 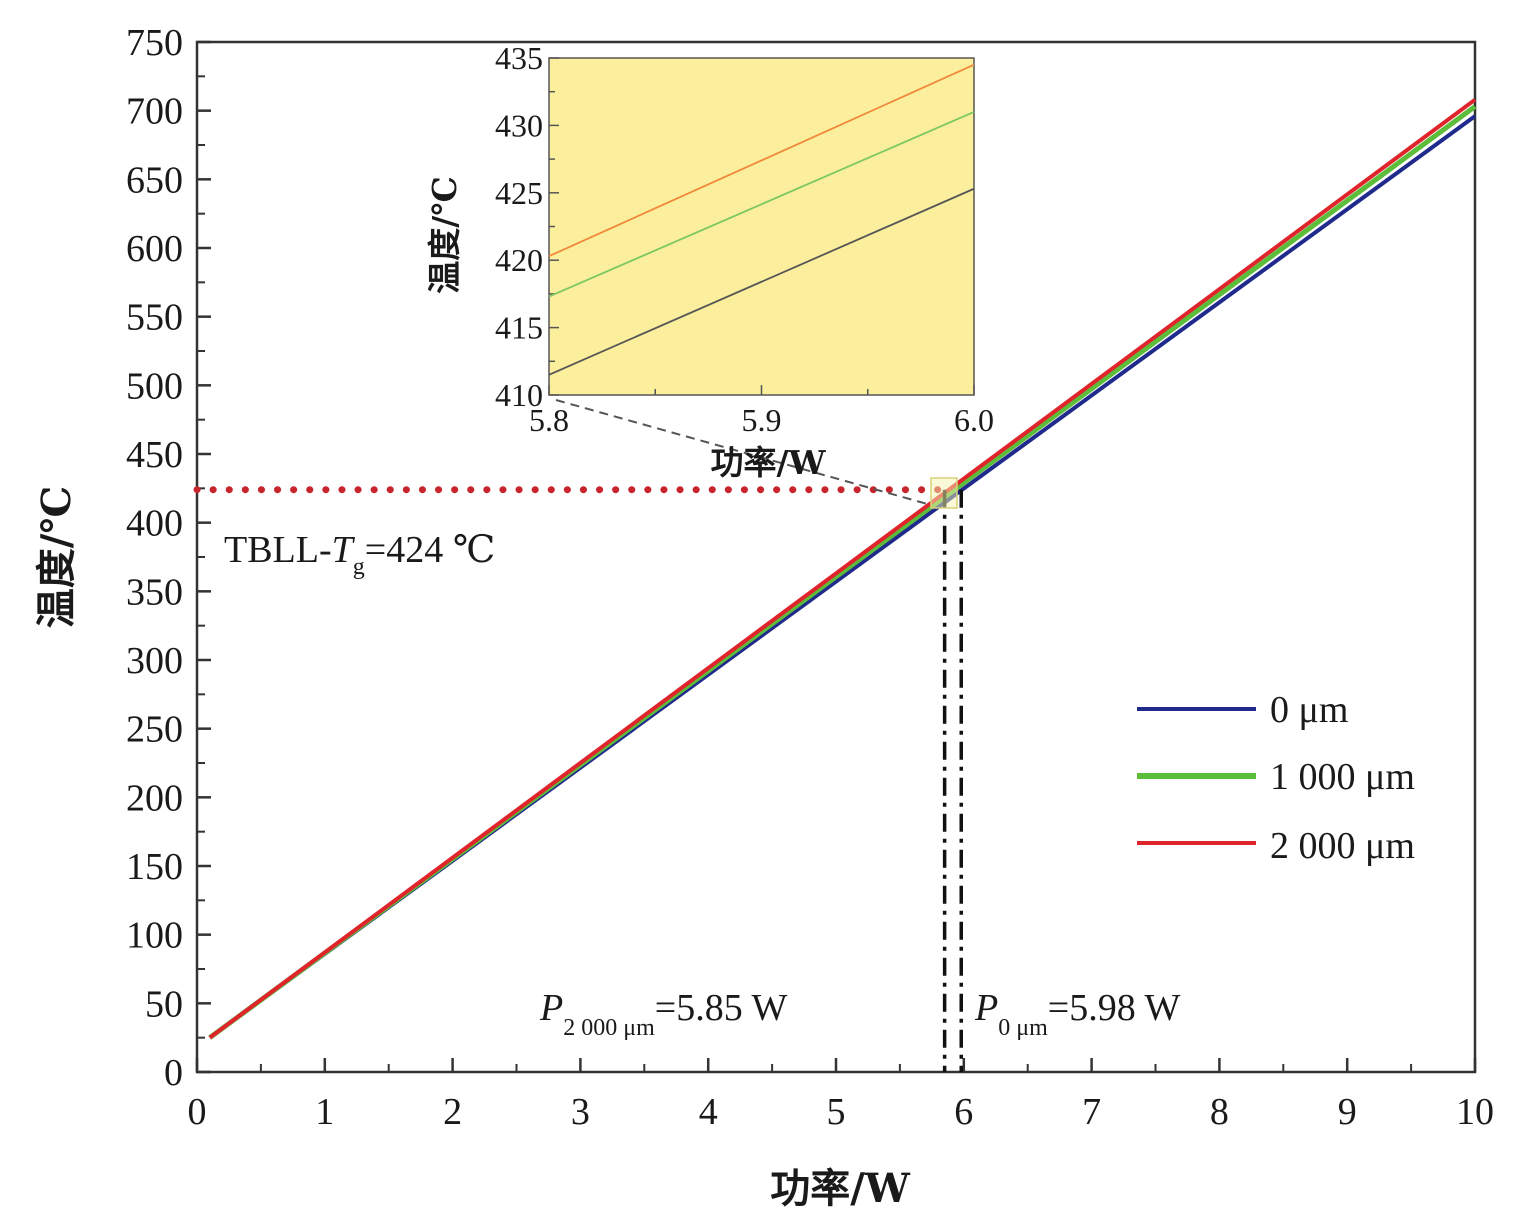 I want to click on y-tick-label: 200, so click(x=154, y=798).